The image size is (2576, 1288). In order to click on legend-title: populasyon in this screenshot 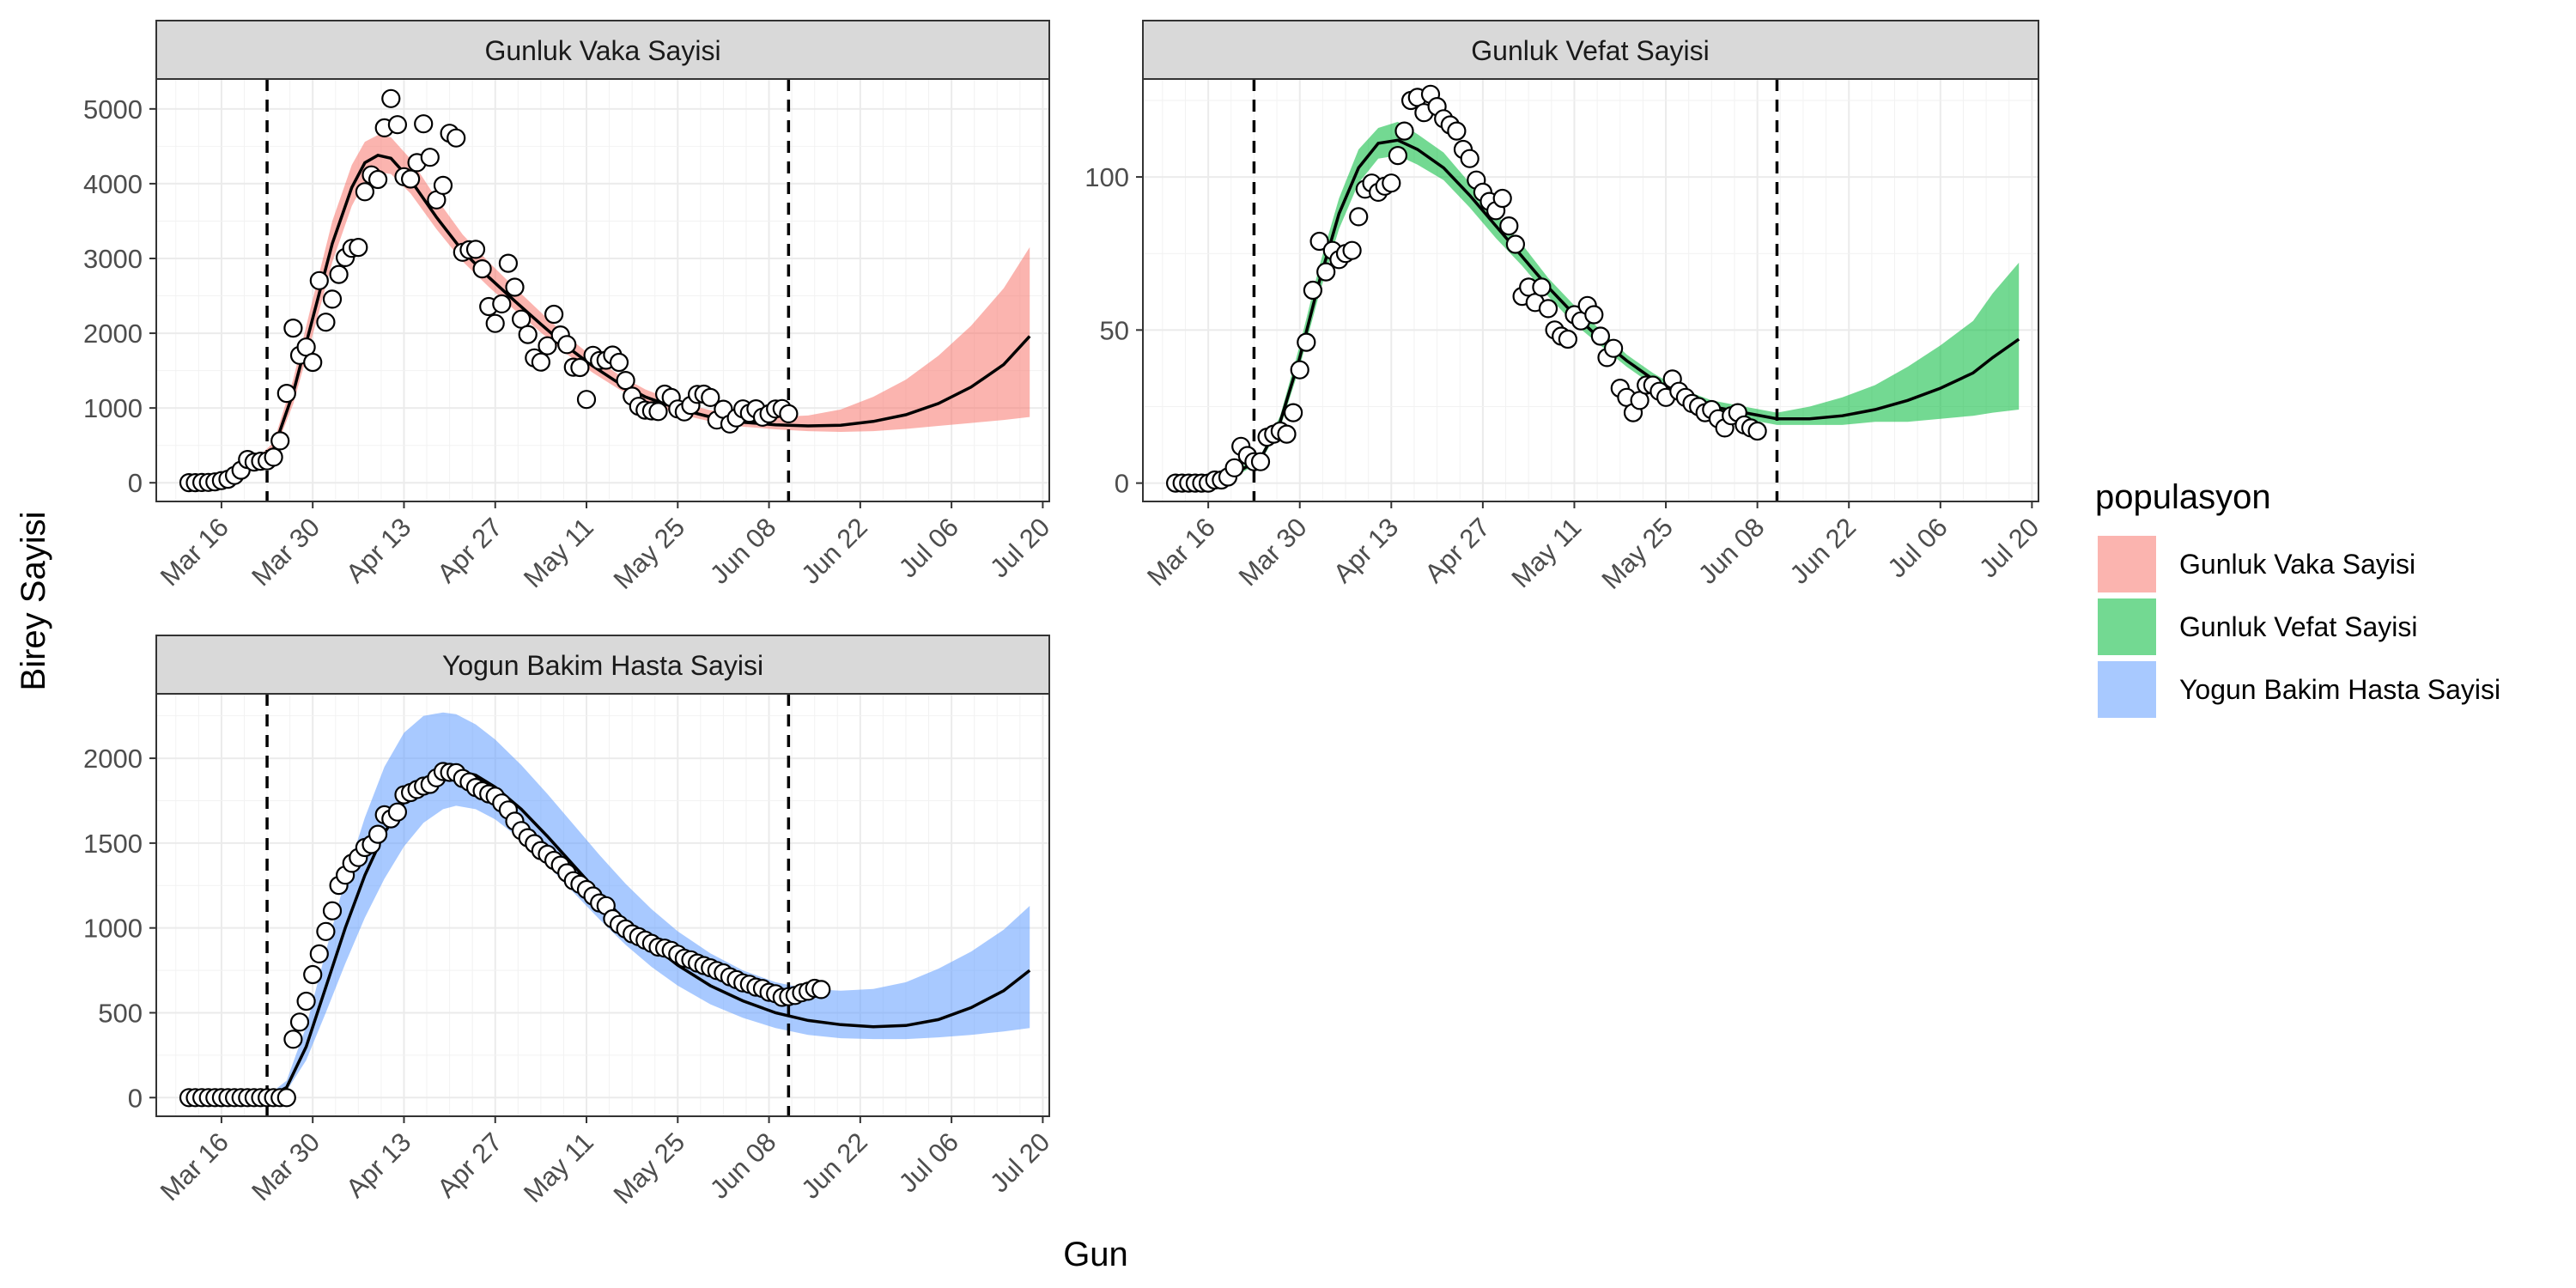, I will do `click(2183, 497)`.